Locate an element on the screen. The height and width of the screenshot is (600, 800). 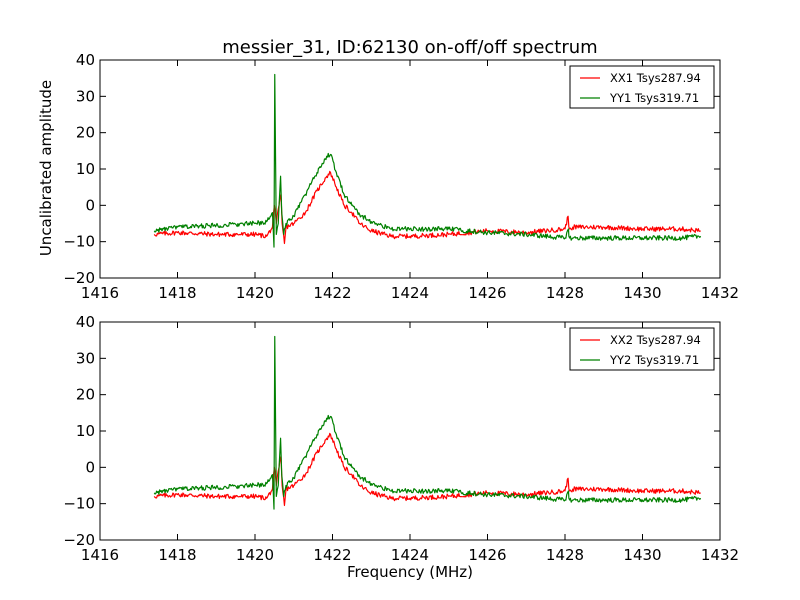
legend-entry: YY1 Tsys319.71 is located at coordinates (654, 98).